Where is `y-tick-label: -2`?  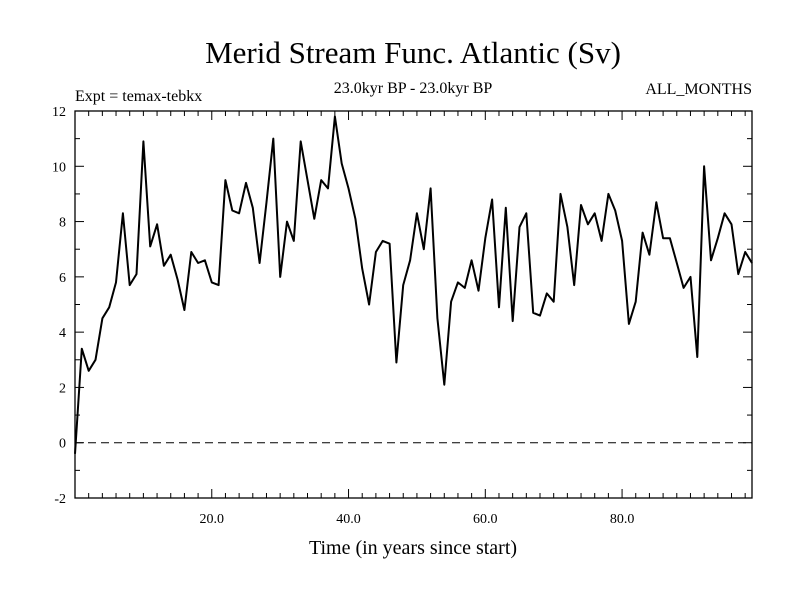 y-tick-label: -2 is located at coordinates (60, 499).